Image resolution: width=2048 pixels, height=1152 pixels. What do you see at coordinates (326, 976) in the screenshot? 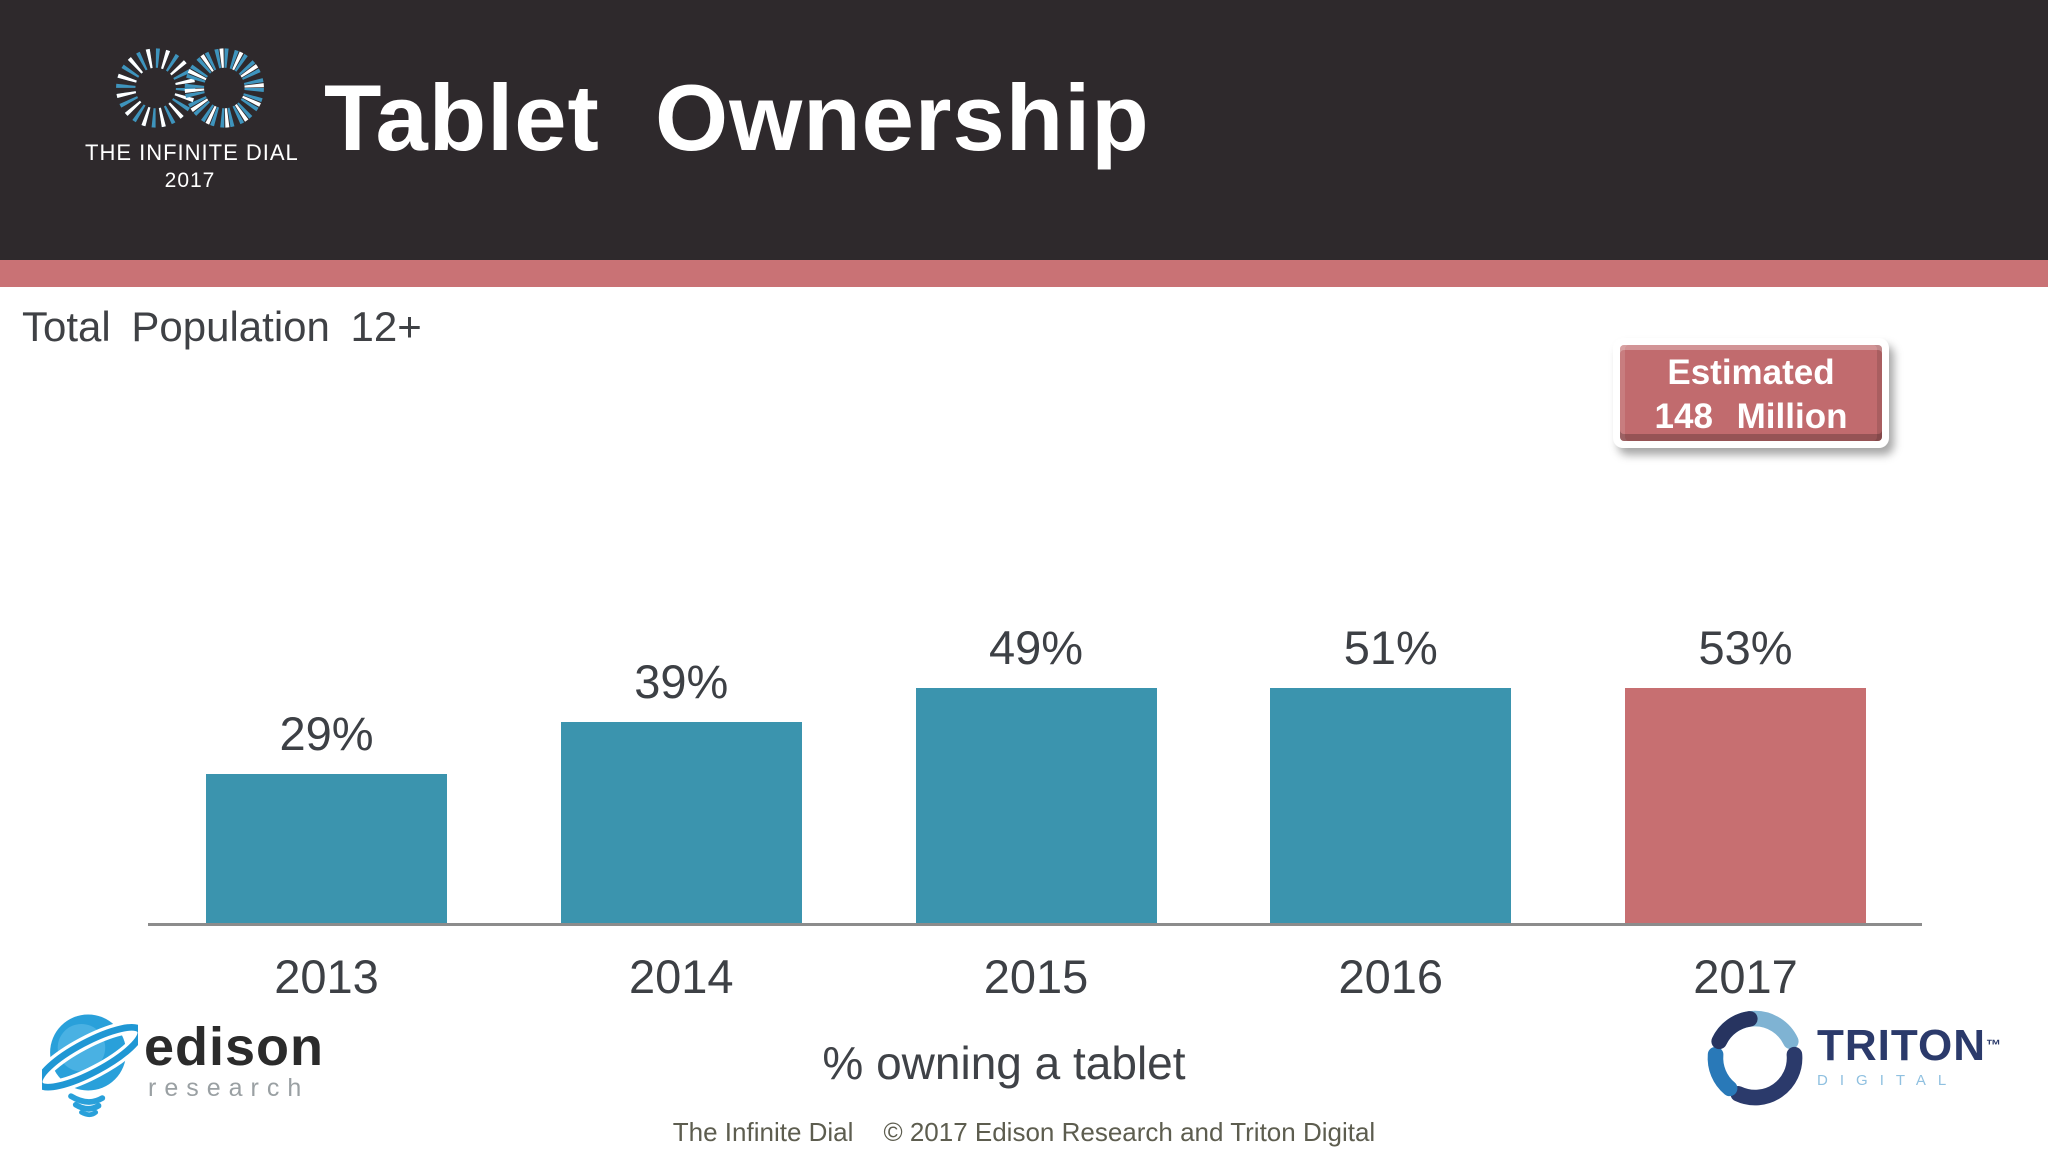
I see `x-axis-tick-label: 2013` at bounding box center [326, 976].